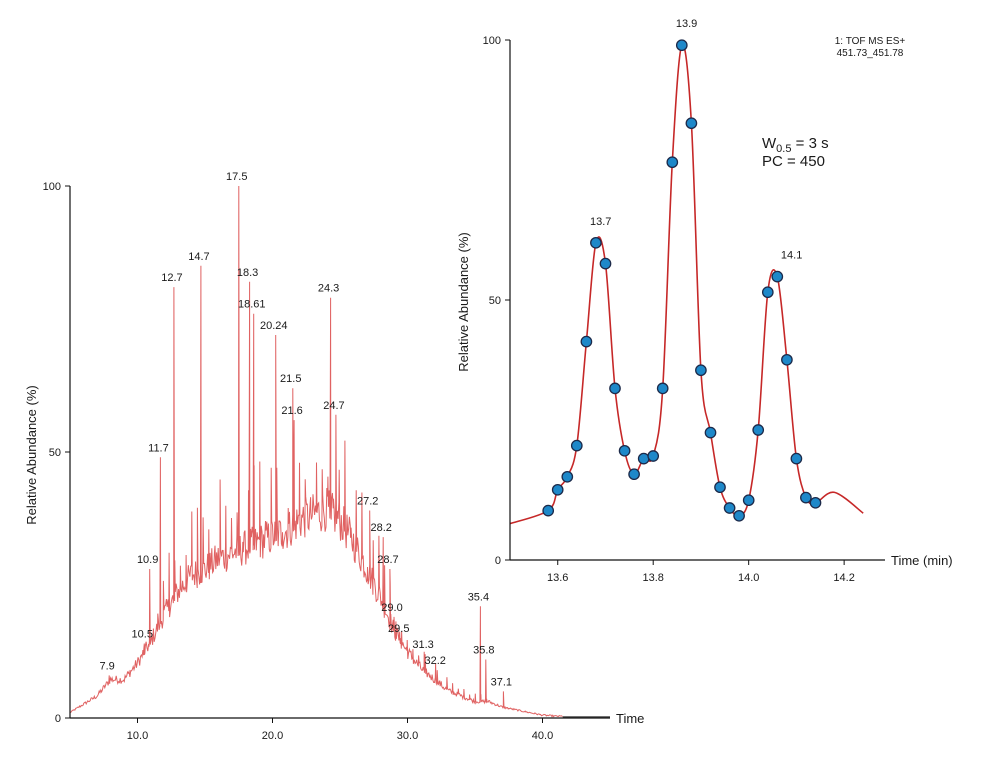  What do you see at coordinates (380, 528) in the screenshot?
I see `peak-label: 28.2` at bounding box center [380, 528].